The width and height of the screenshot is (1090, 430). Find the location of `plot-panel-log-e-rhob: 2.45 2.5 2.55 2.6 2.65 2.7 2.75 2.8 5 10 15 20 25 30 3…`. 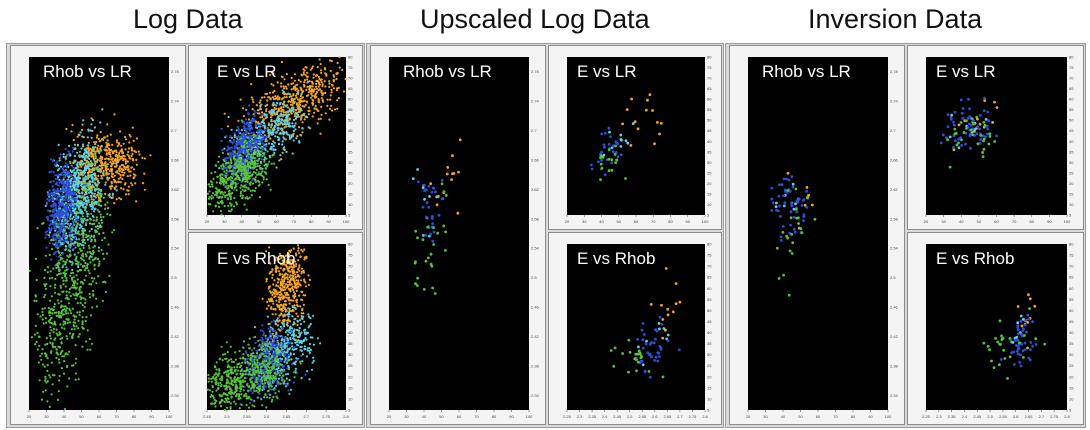

plot-panel-log-e-rhob: 2.45 2.5 2.55 2.6 2.65 2.7 2.75 2.8 5 10 15 20 25 30 3… is located at coordinates (275, 328).